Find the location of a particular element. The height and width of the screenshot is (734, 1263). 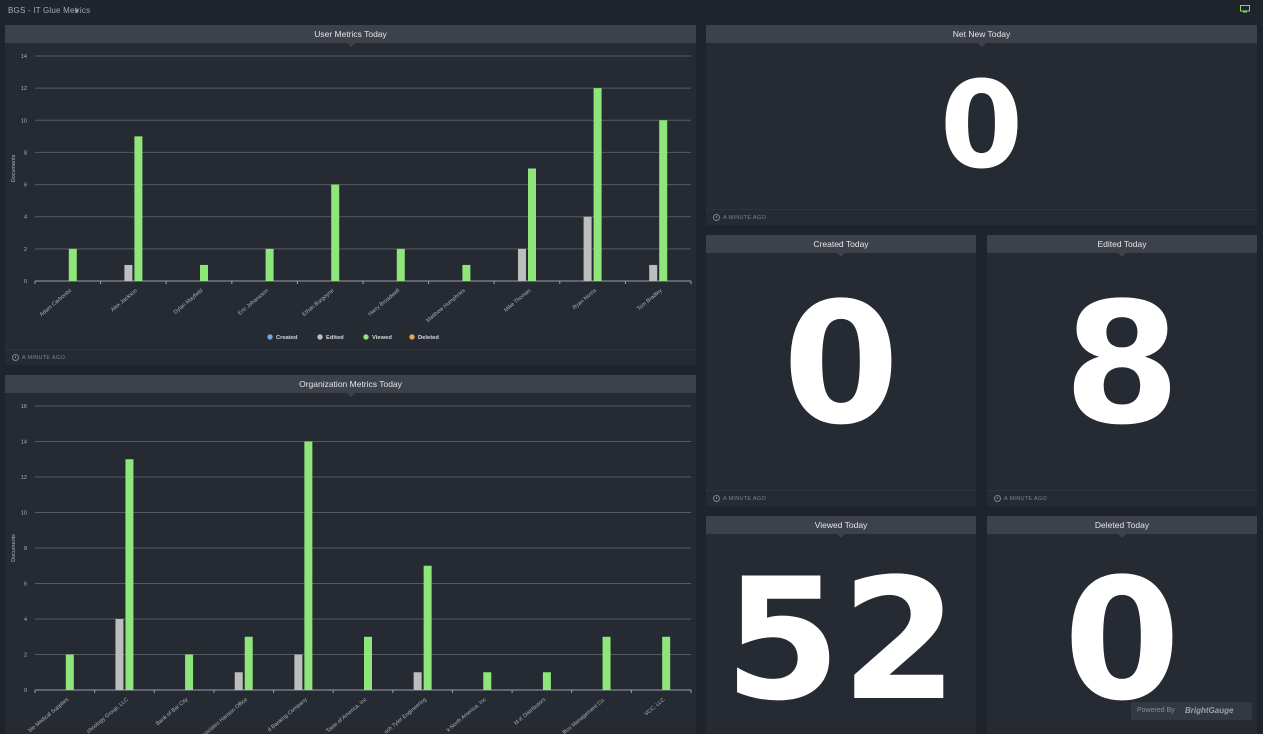

x-tick-label: Matthew Humphries is located at coordinates (446, 306).